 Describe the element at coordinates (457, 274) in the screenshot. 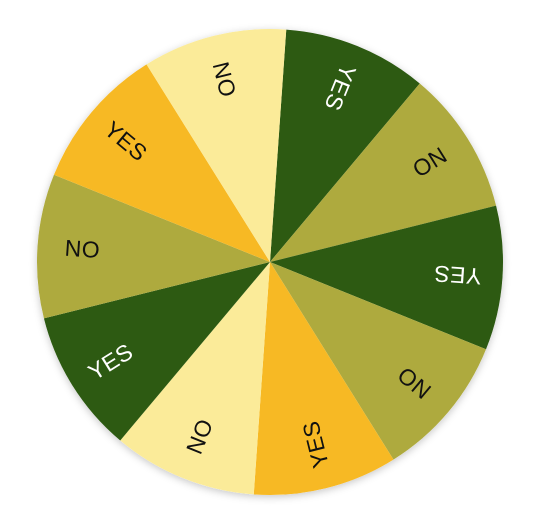

I see `wheel-segment-label-3: YES` at that location.